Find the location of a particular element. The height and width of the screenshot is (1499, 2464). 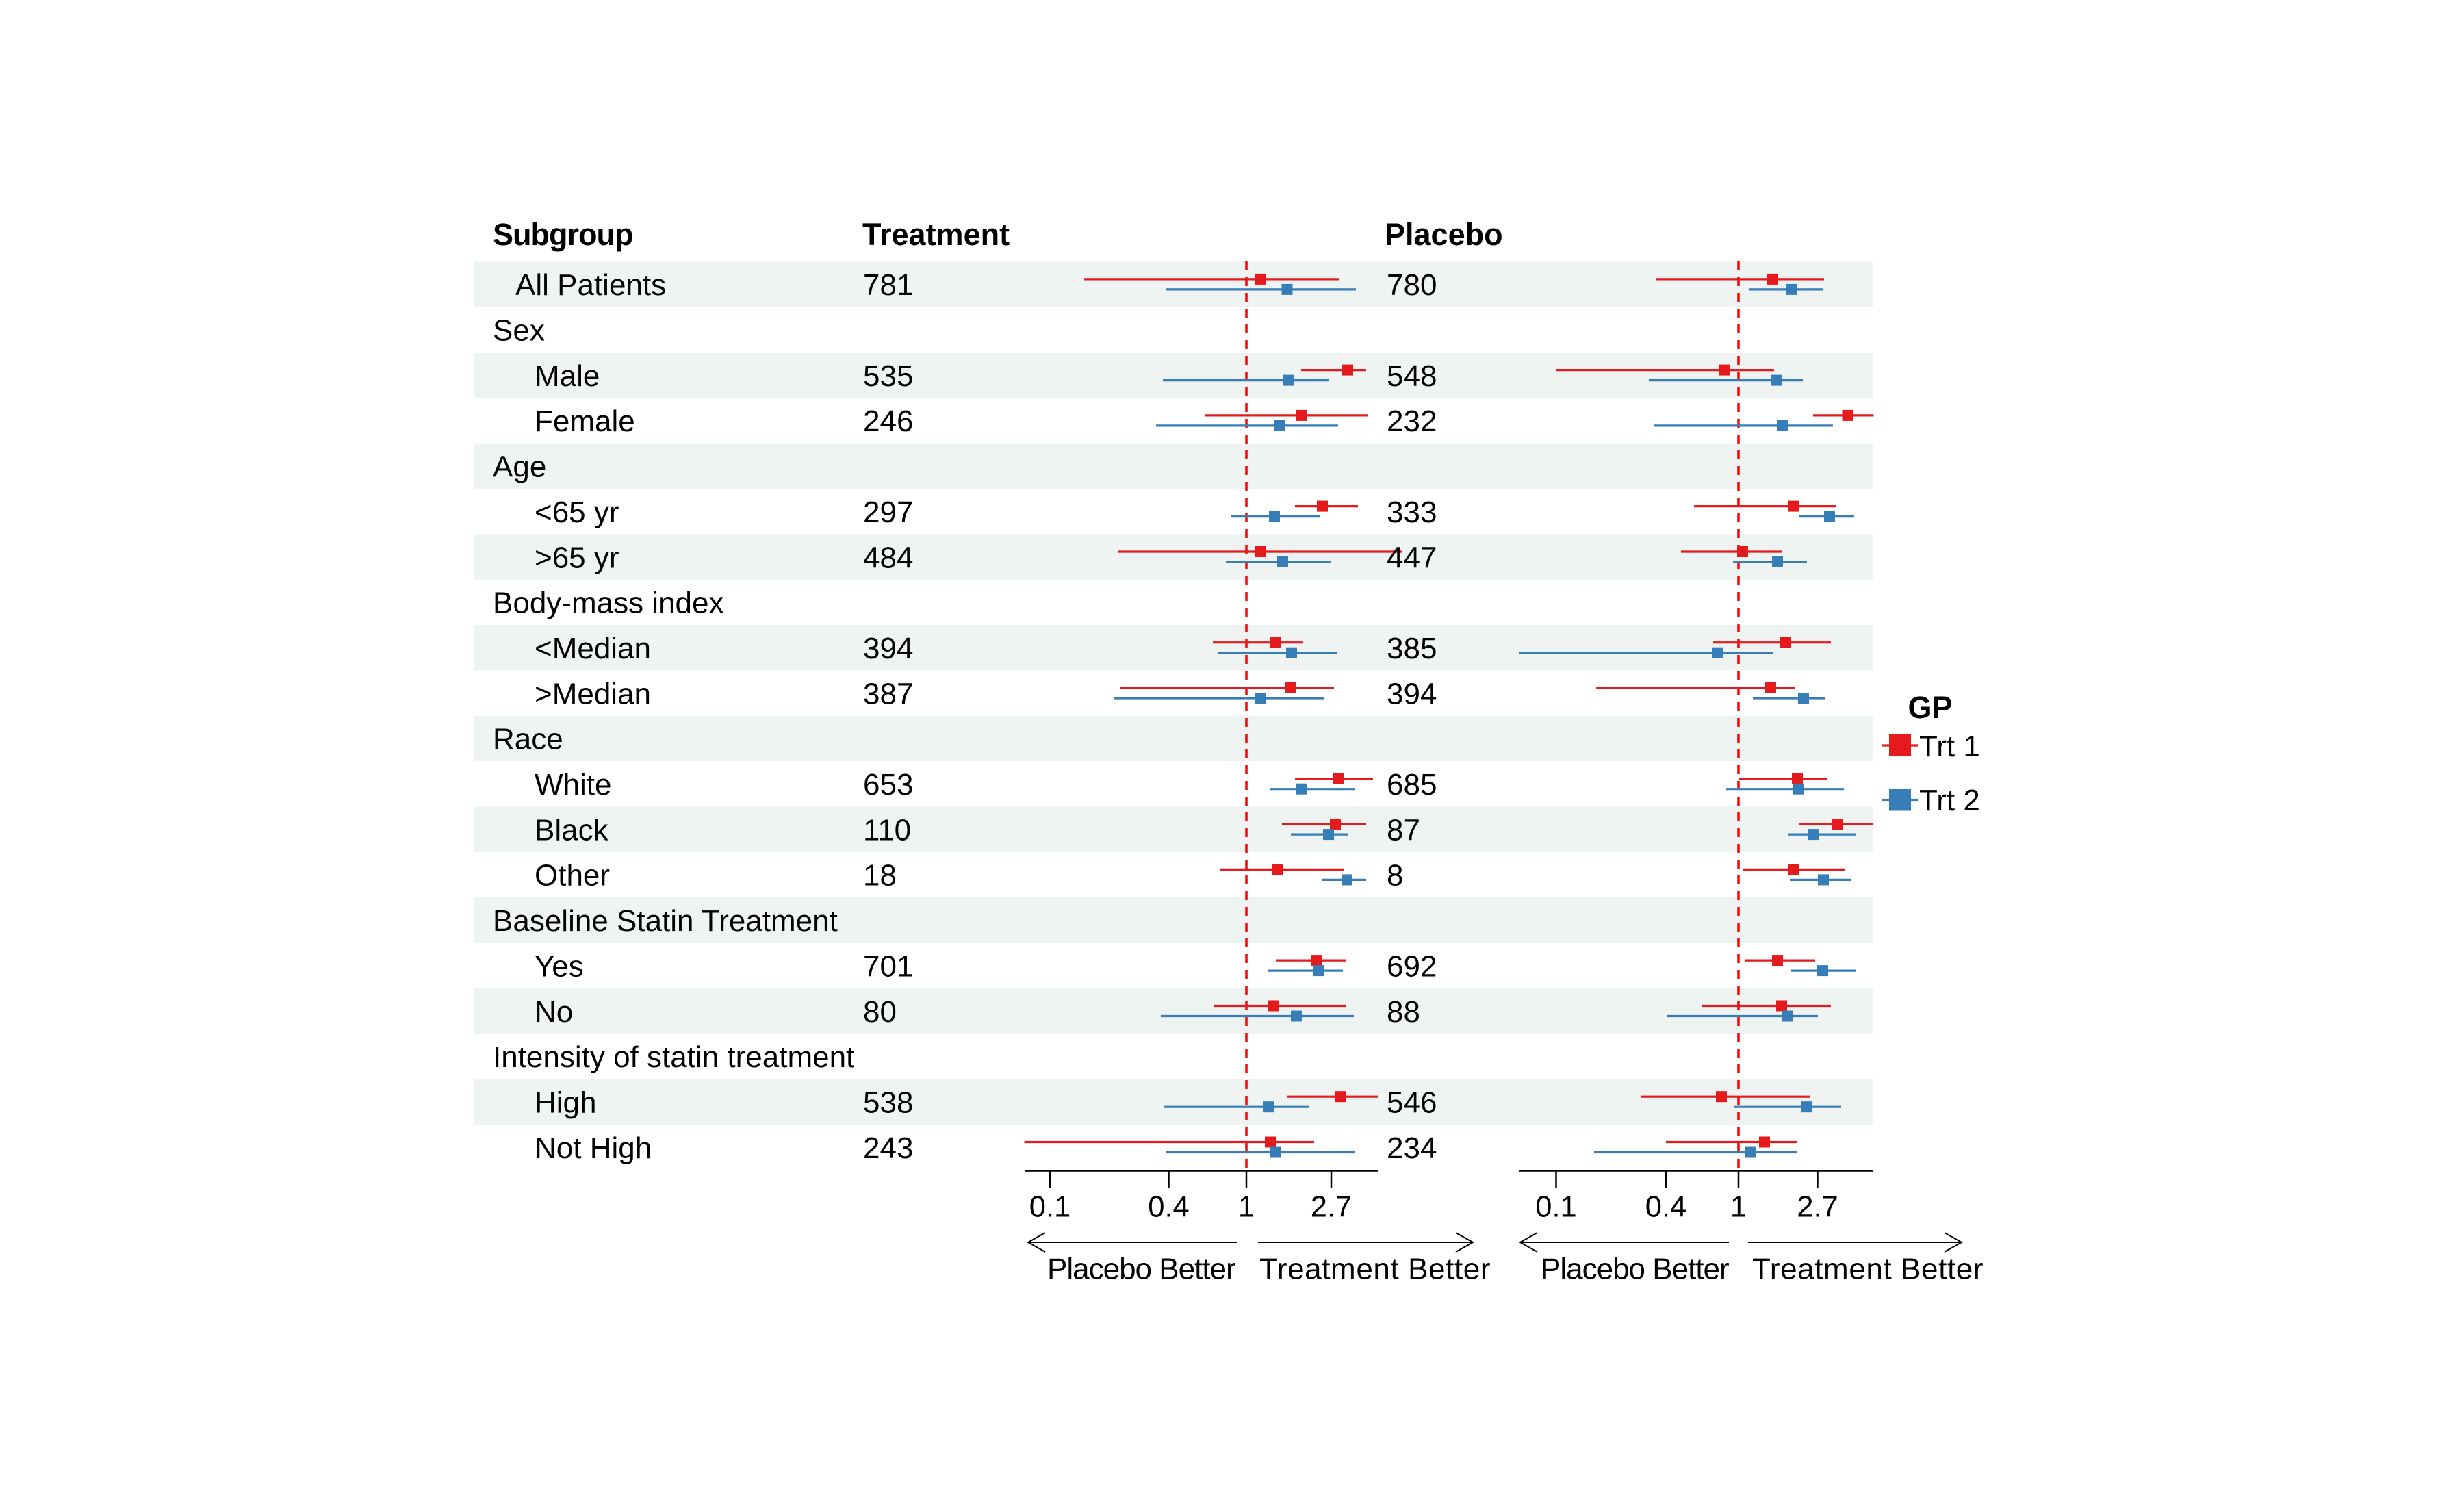

svg-text: 780 is located at coordinates (1412, 285).